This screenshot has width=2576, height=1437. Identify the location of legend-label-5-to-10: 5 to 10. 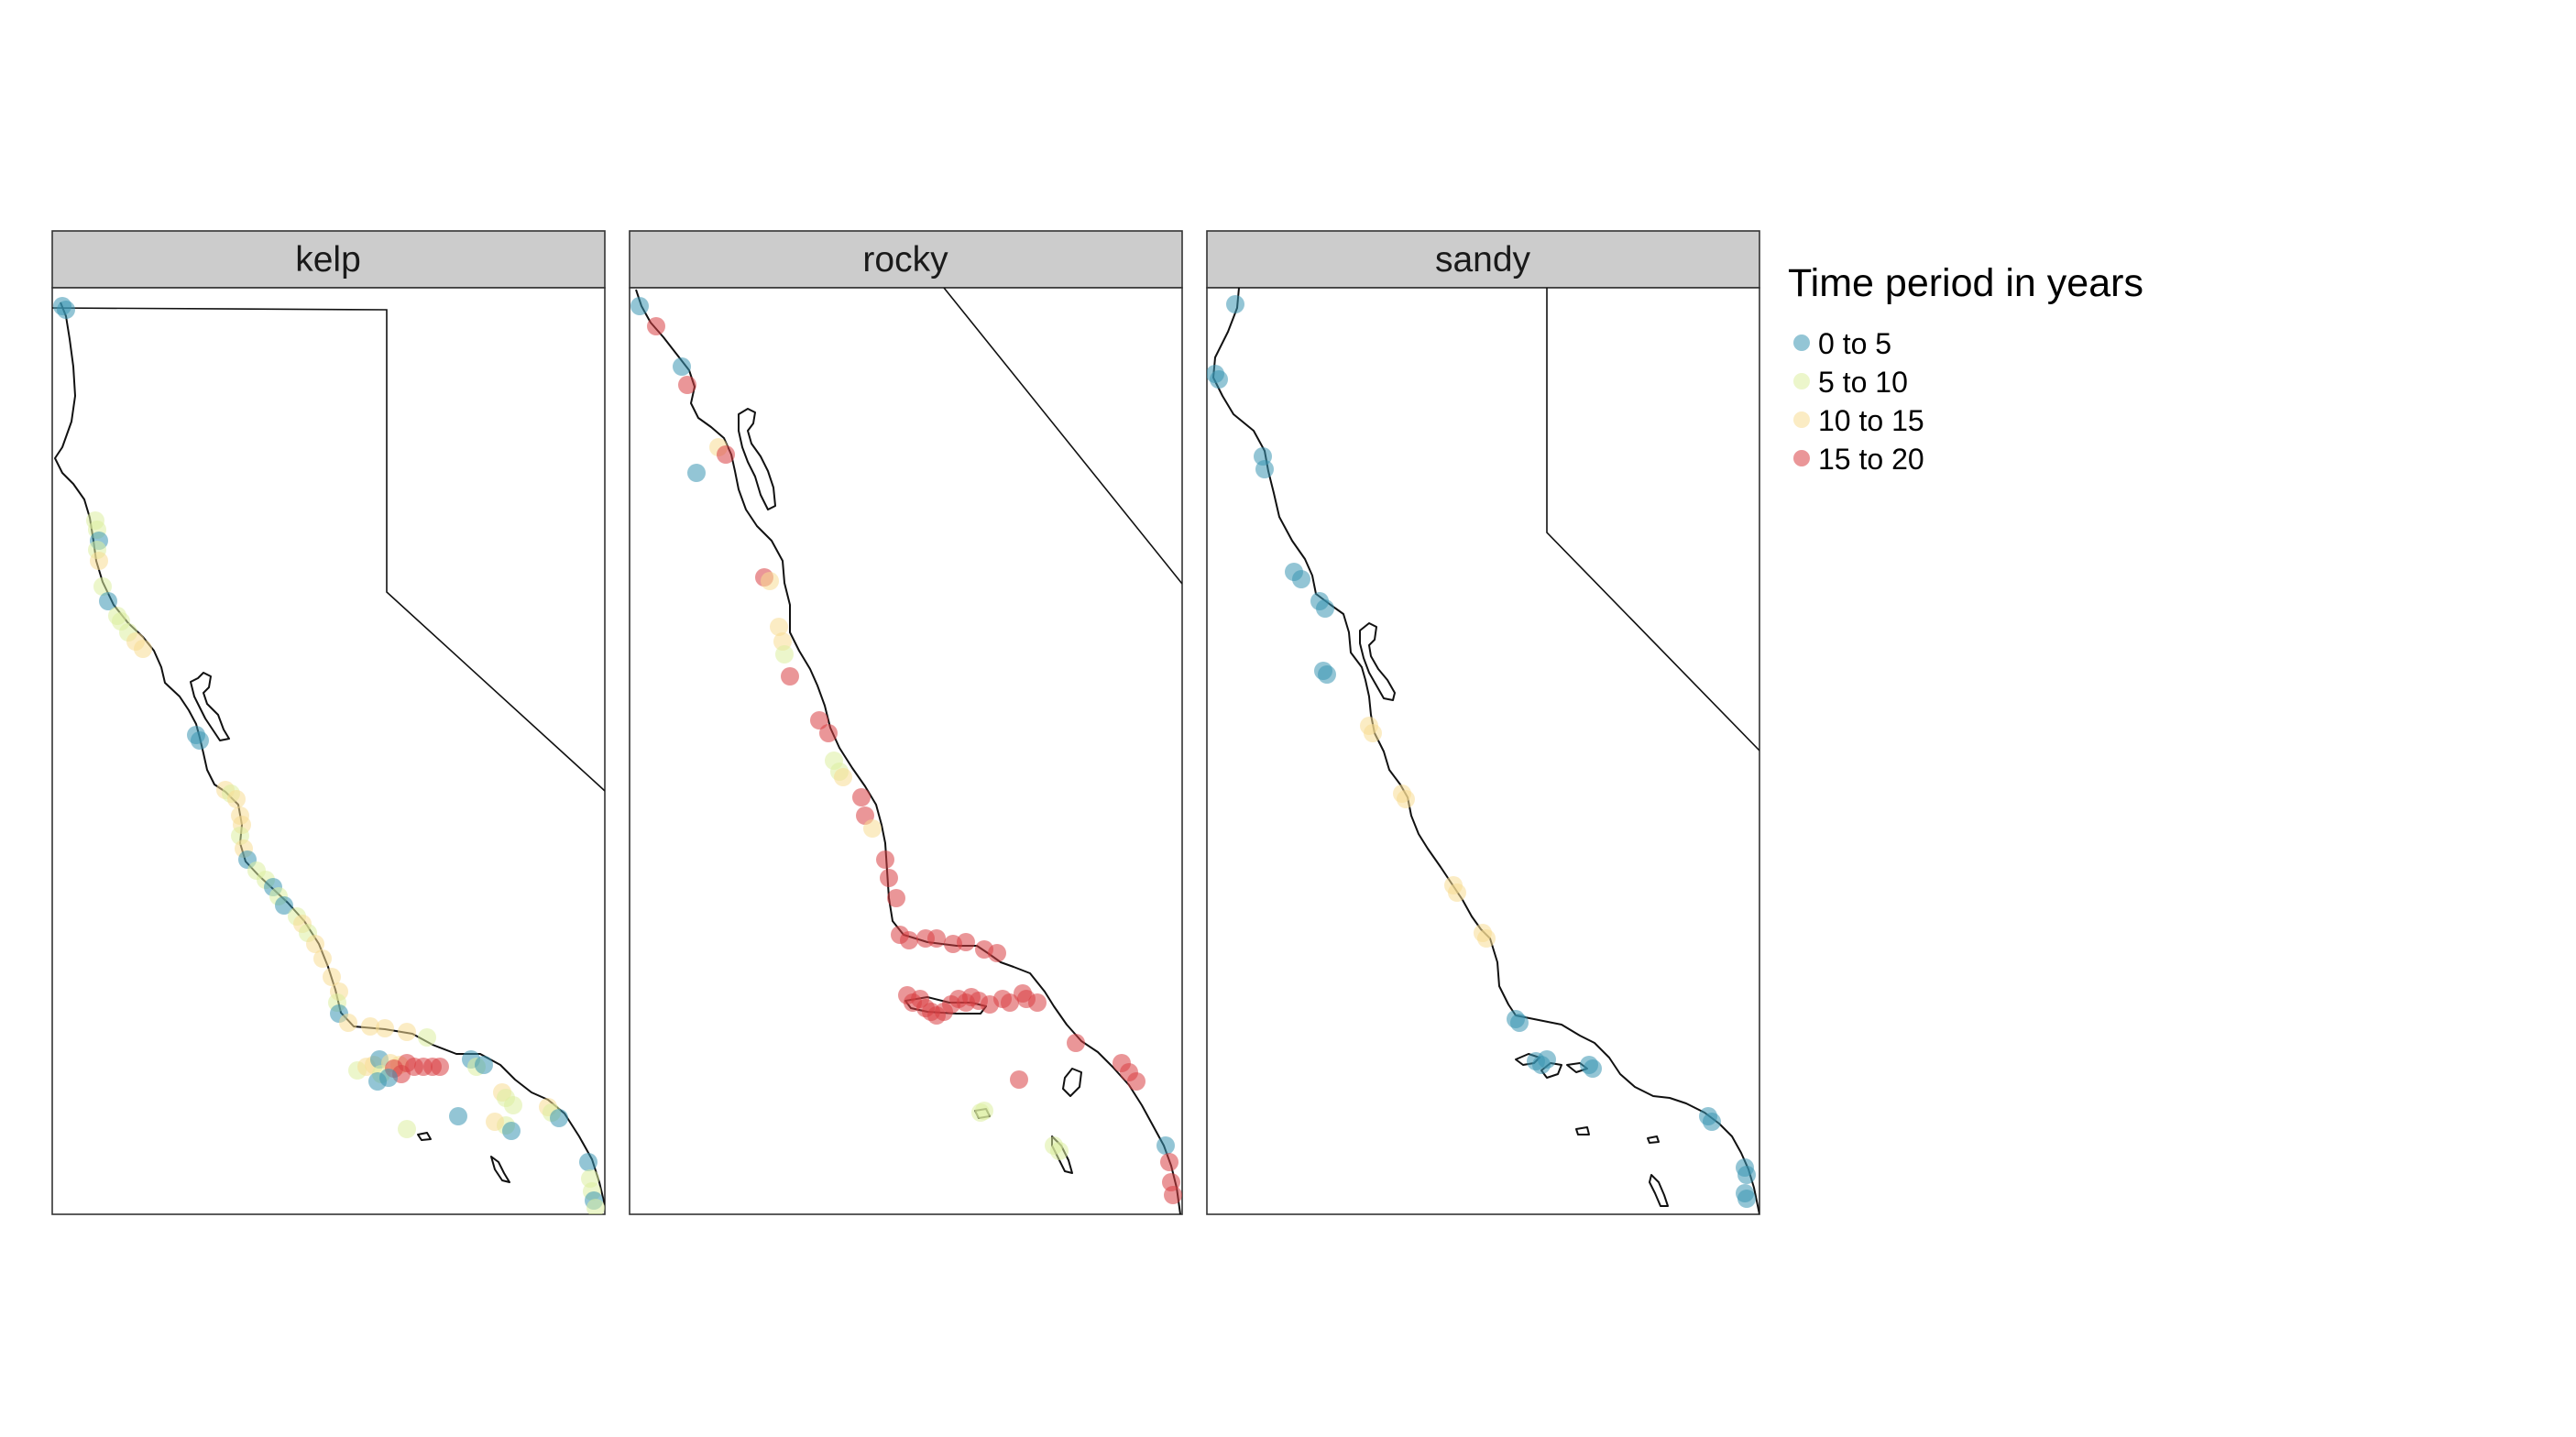
(1863, 383).